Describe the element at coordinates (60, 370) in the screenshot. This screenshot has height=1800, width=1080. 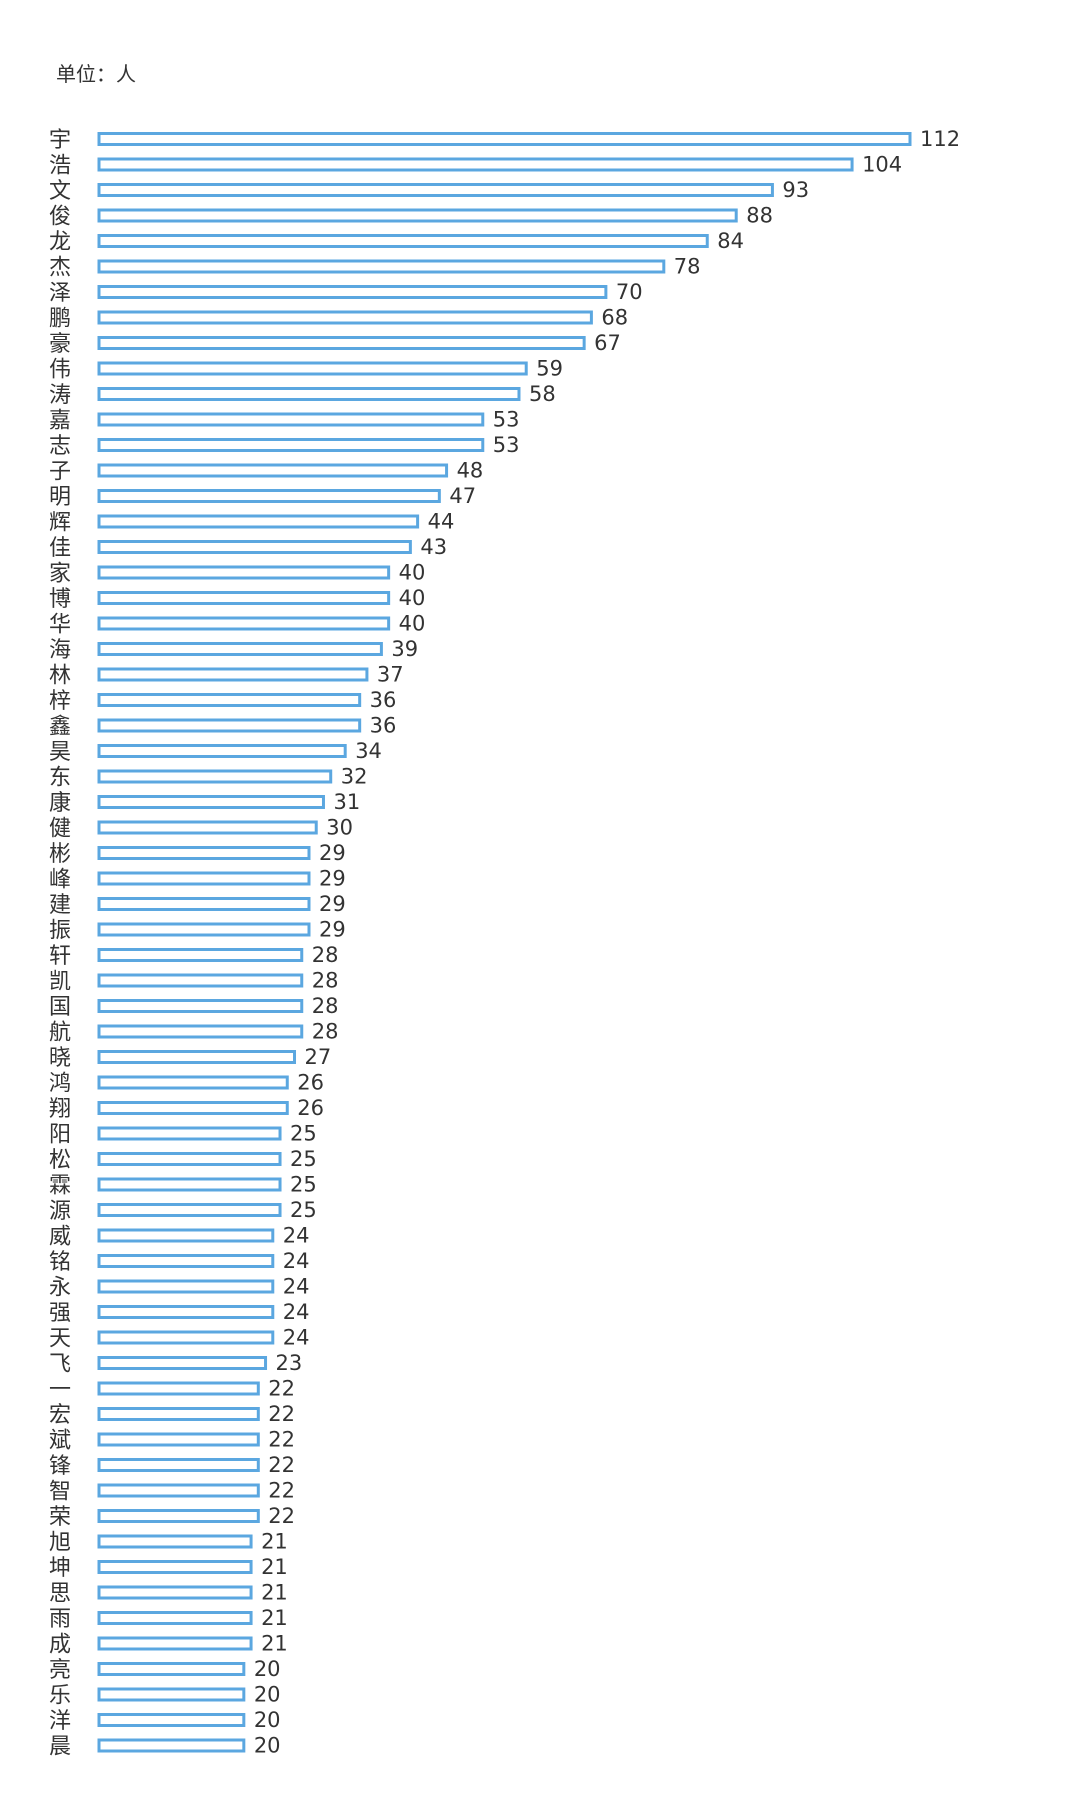
I see `category-label: 伟` at that location.